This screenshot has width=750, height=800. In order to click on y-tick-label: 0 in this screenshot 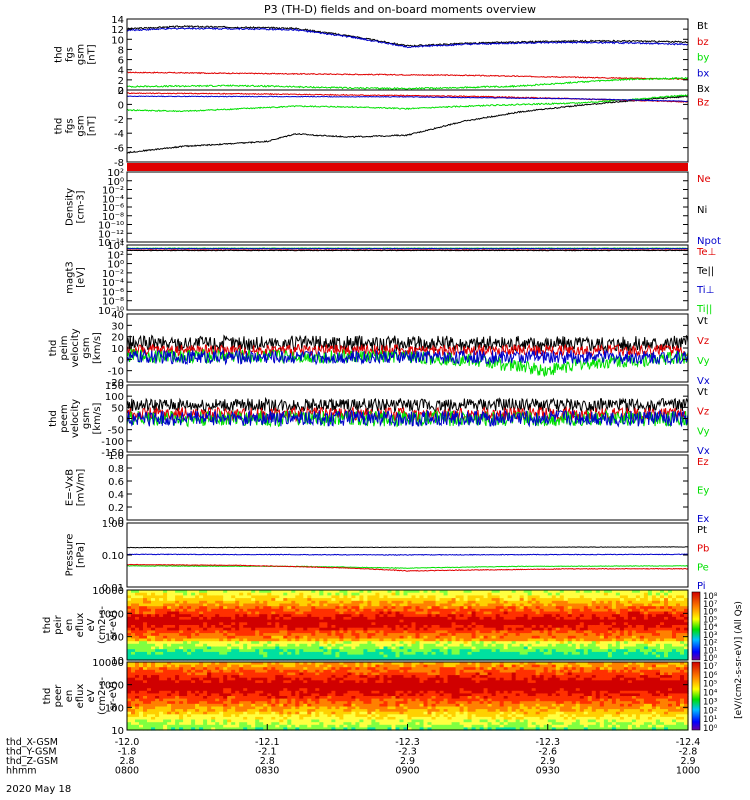, I will do `click(121, 91)`.